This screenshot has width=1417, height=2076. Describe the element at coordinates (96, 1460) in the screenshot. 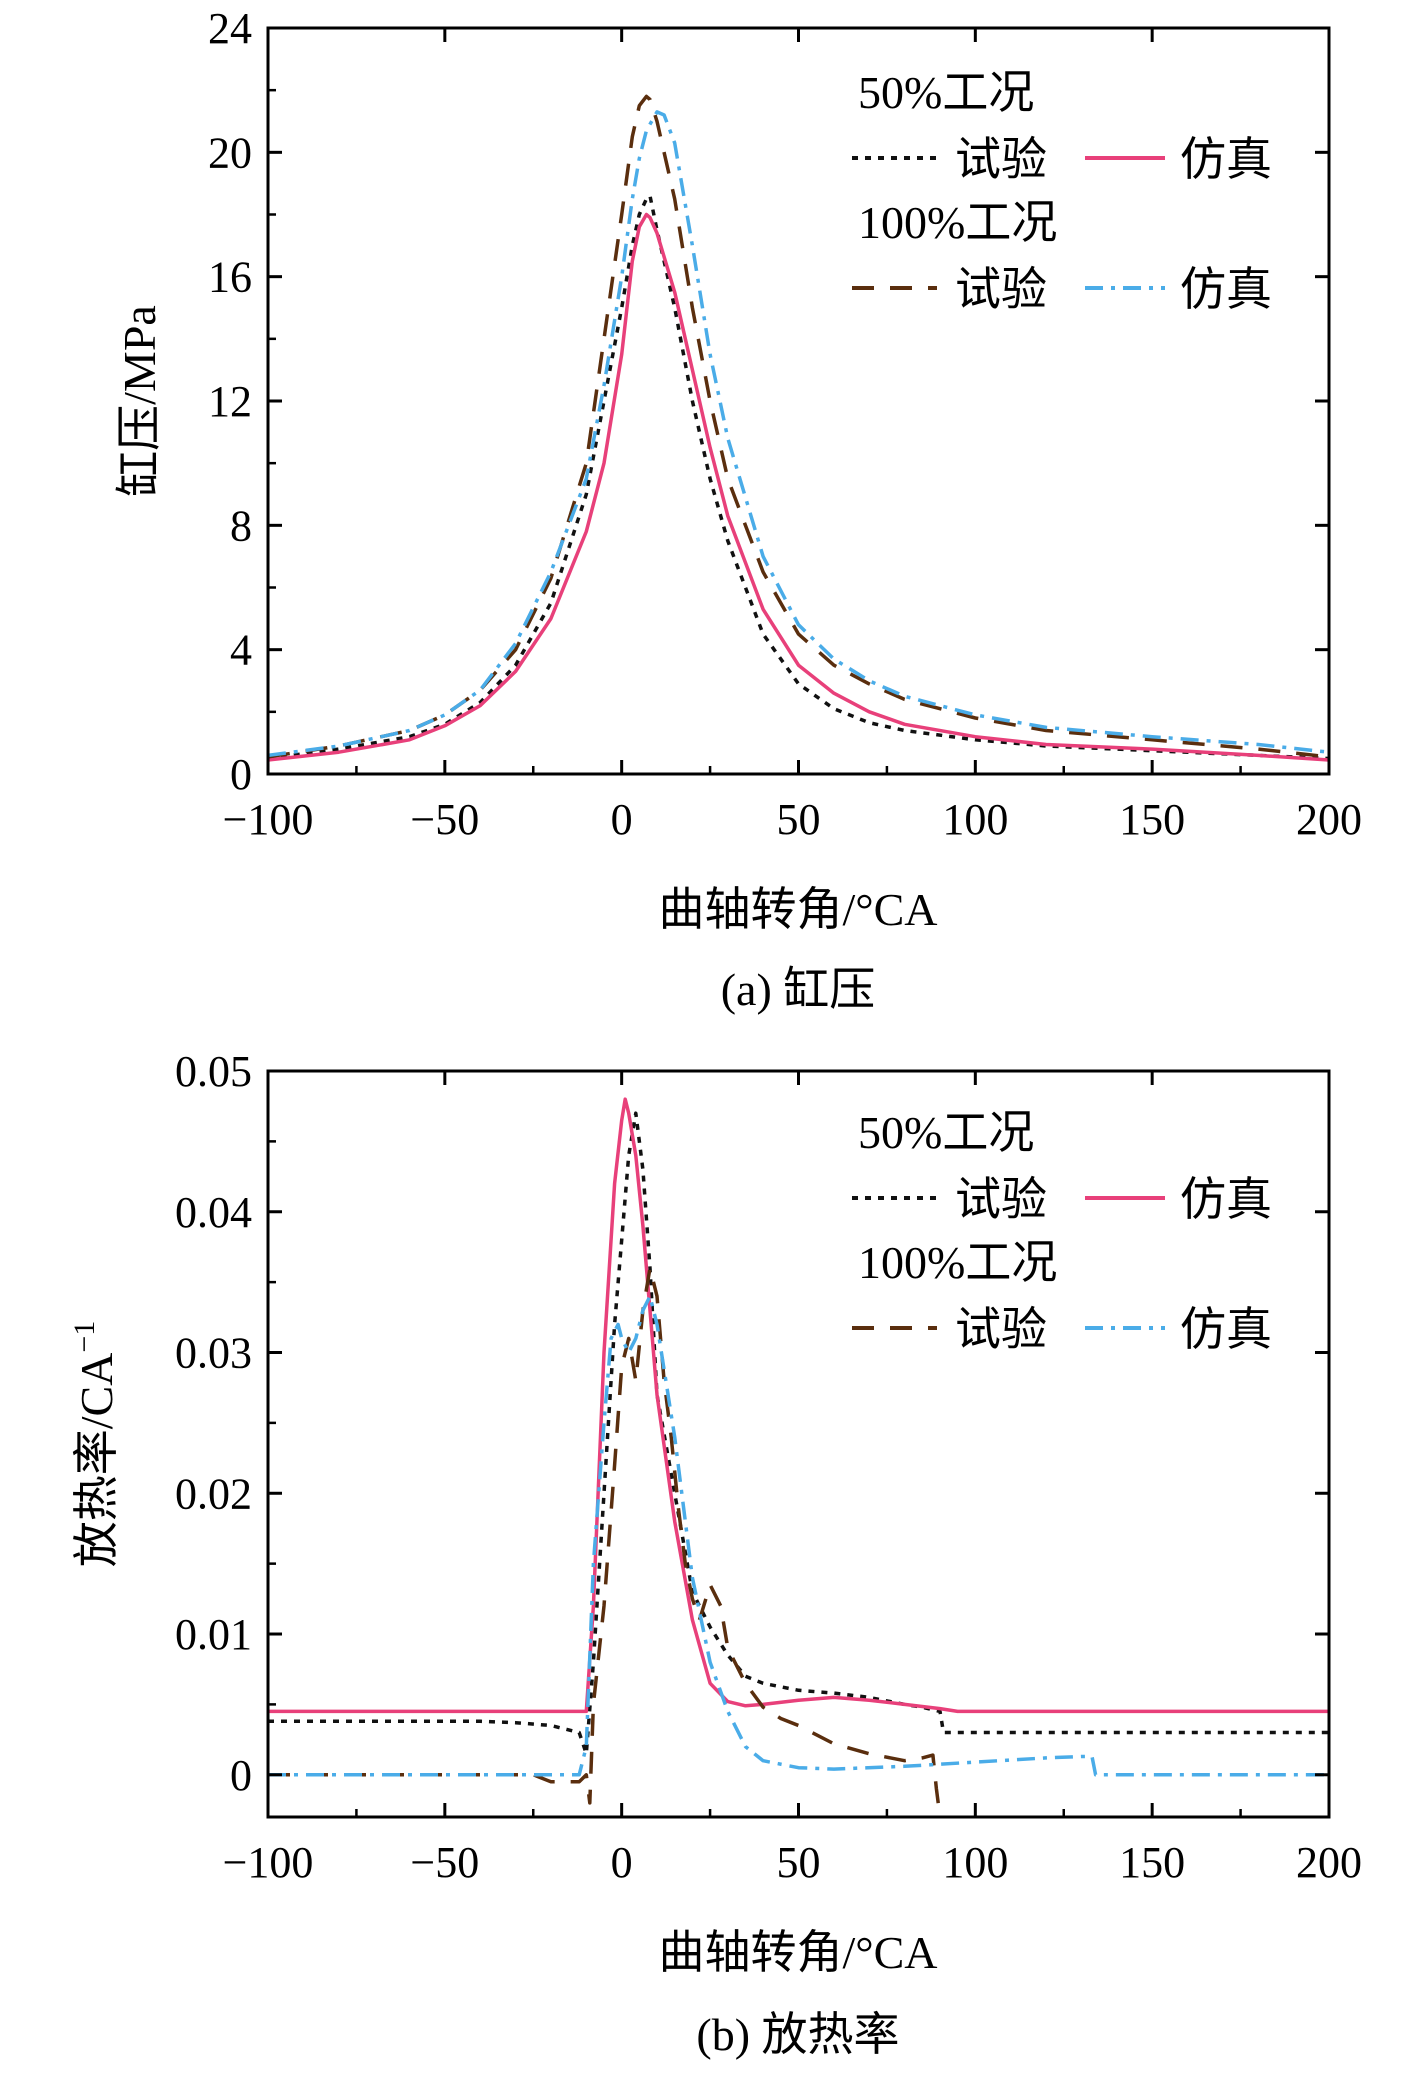

I see `y-axis-label-text: 放热率/CA` at that location.